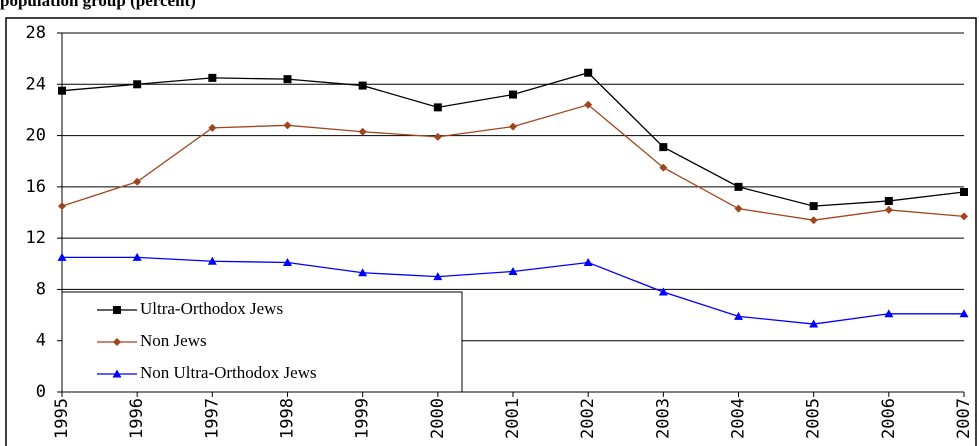  Describe the element at coordinates (41, 289) in the screenshot. I see `y-tick-label: 8` at that location.